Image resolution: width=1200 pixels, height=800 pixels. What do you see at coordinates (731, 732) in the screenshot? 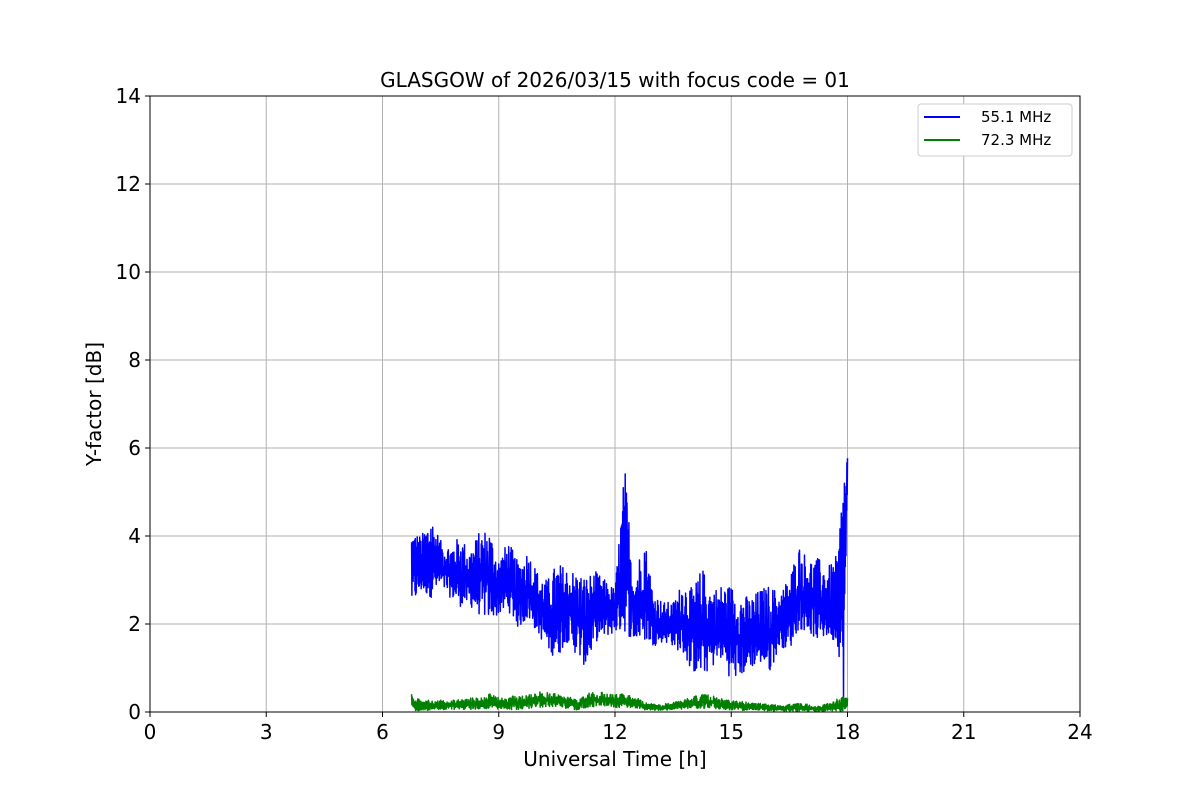
I see `x-tick-label: 15` at bounding box center [731, 732].